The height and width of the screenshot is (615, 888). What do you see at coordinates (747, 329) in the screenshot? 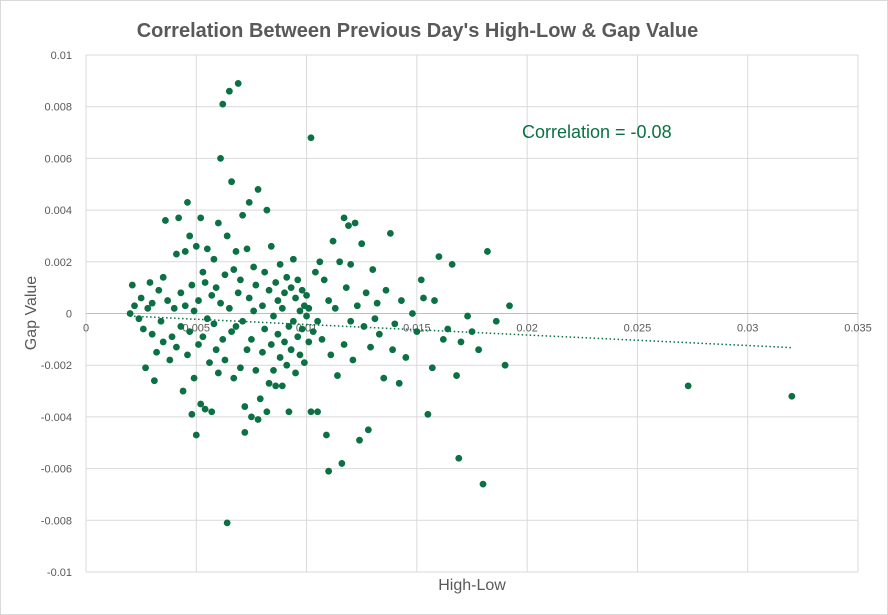
I see `x-tick-label: 0.03` at bounding box center [747, 329].